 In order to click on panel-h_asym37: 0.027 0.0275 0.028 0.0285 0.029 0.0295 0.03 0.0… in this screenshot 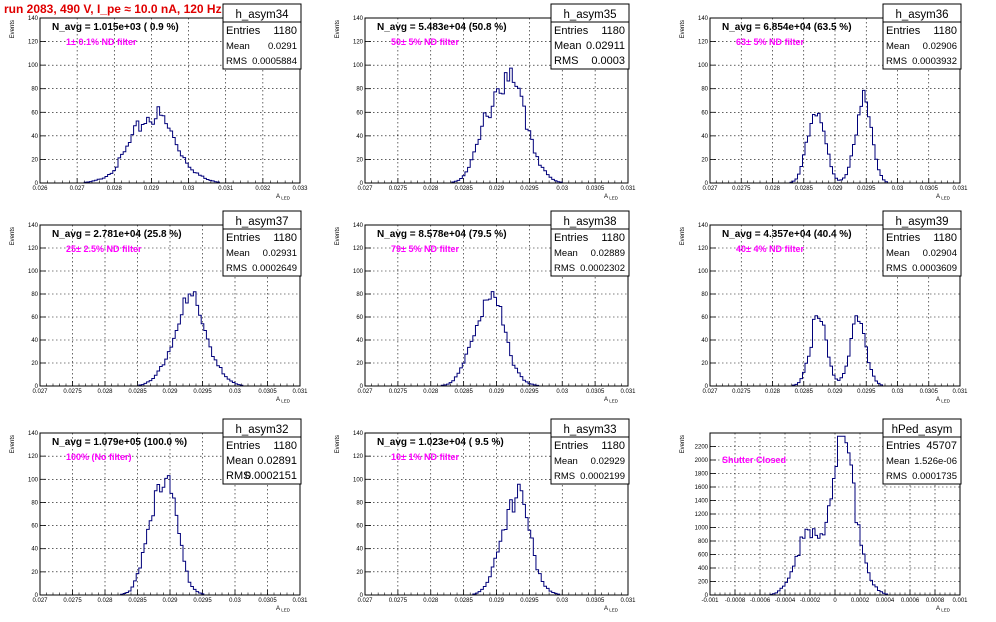, I will do `click(159, 307)`.